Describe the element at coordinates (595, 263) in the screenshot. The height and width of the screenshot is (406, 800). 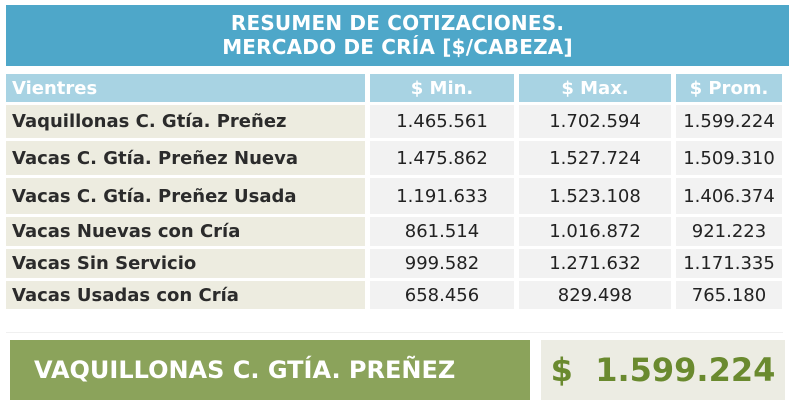
I see `max-value: 1.271.632` at that location.